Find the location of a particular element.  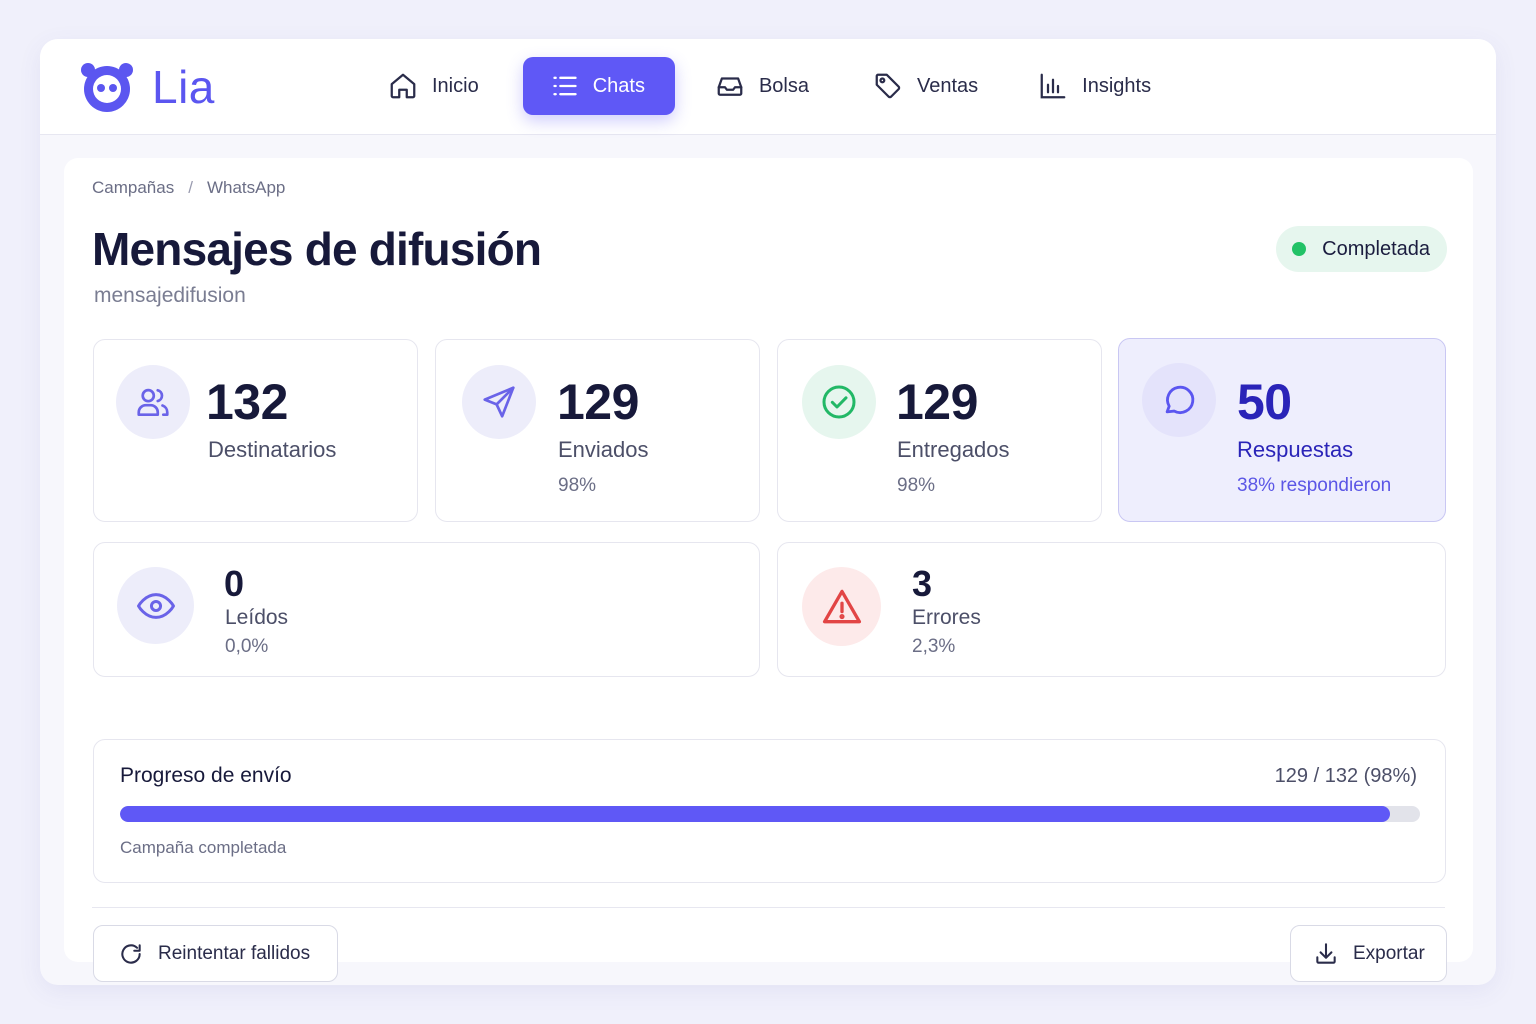

progress-count: 129 / 132 (98%) is located at coordinates (1345, 776).